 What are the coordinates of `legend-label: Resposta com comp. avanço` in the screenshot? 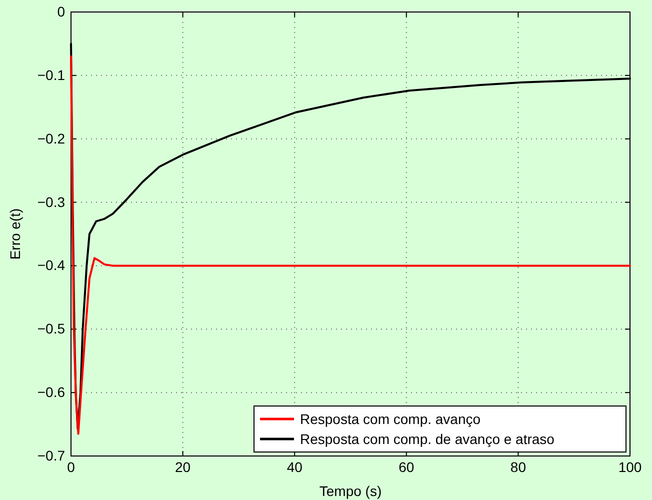 It's located at (390, 419).